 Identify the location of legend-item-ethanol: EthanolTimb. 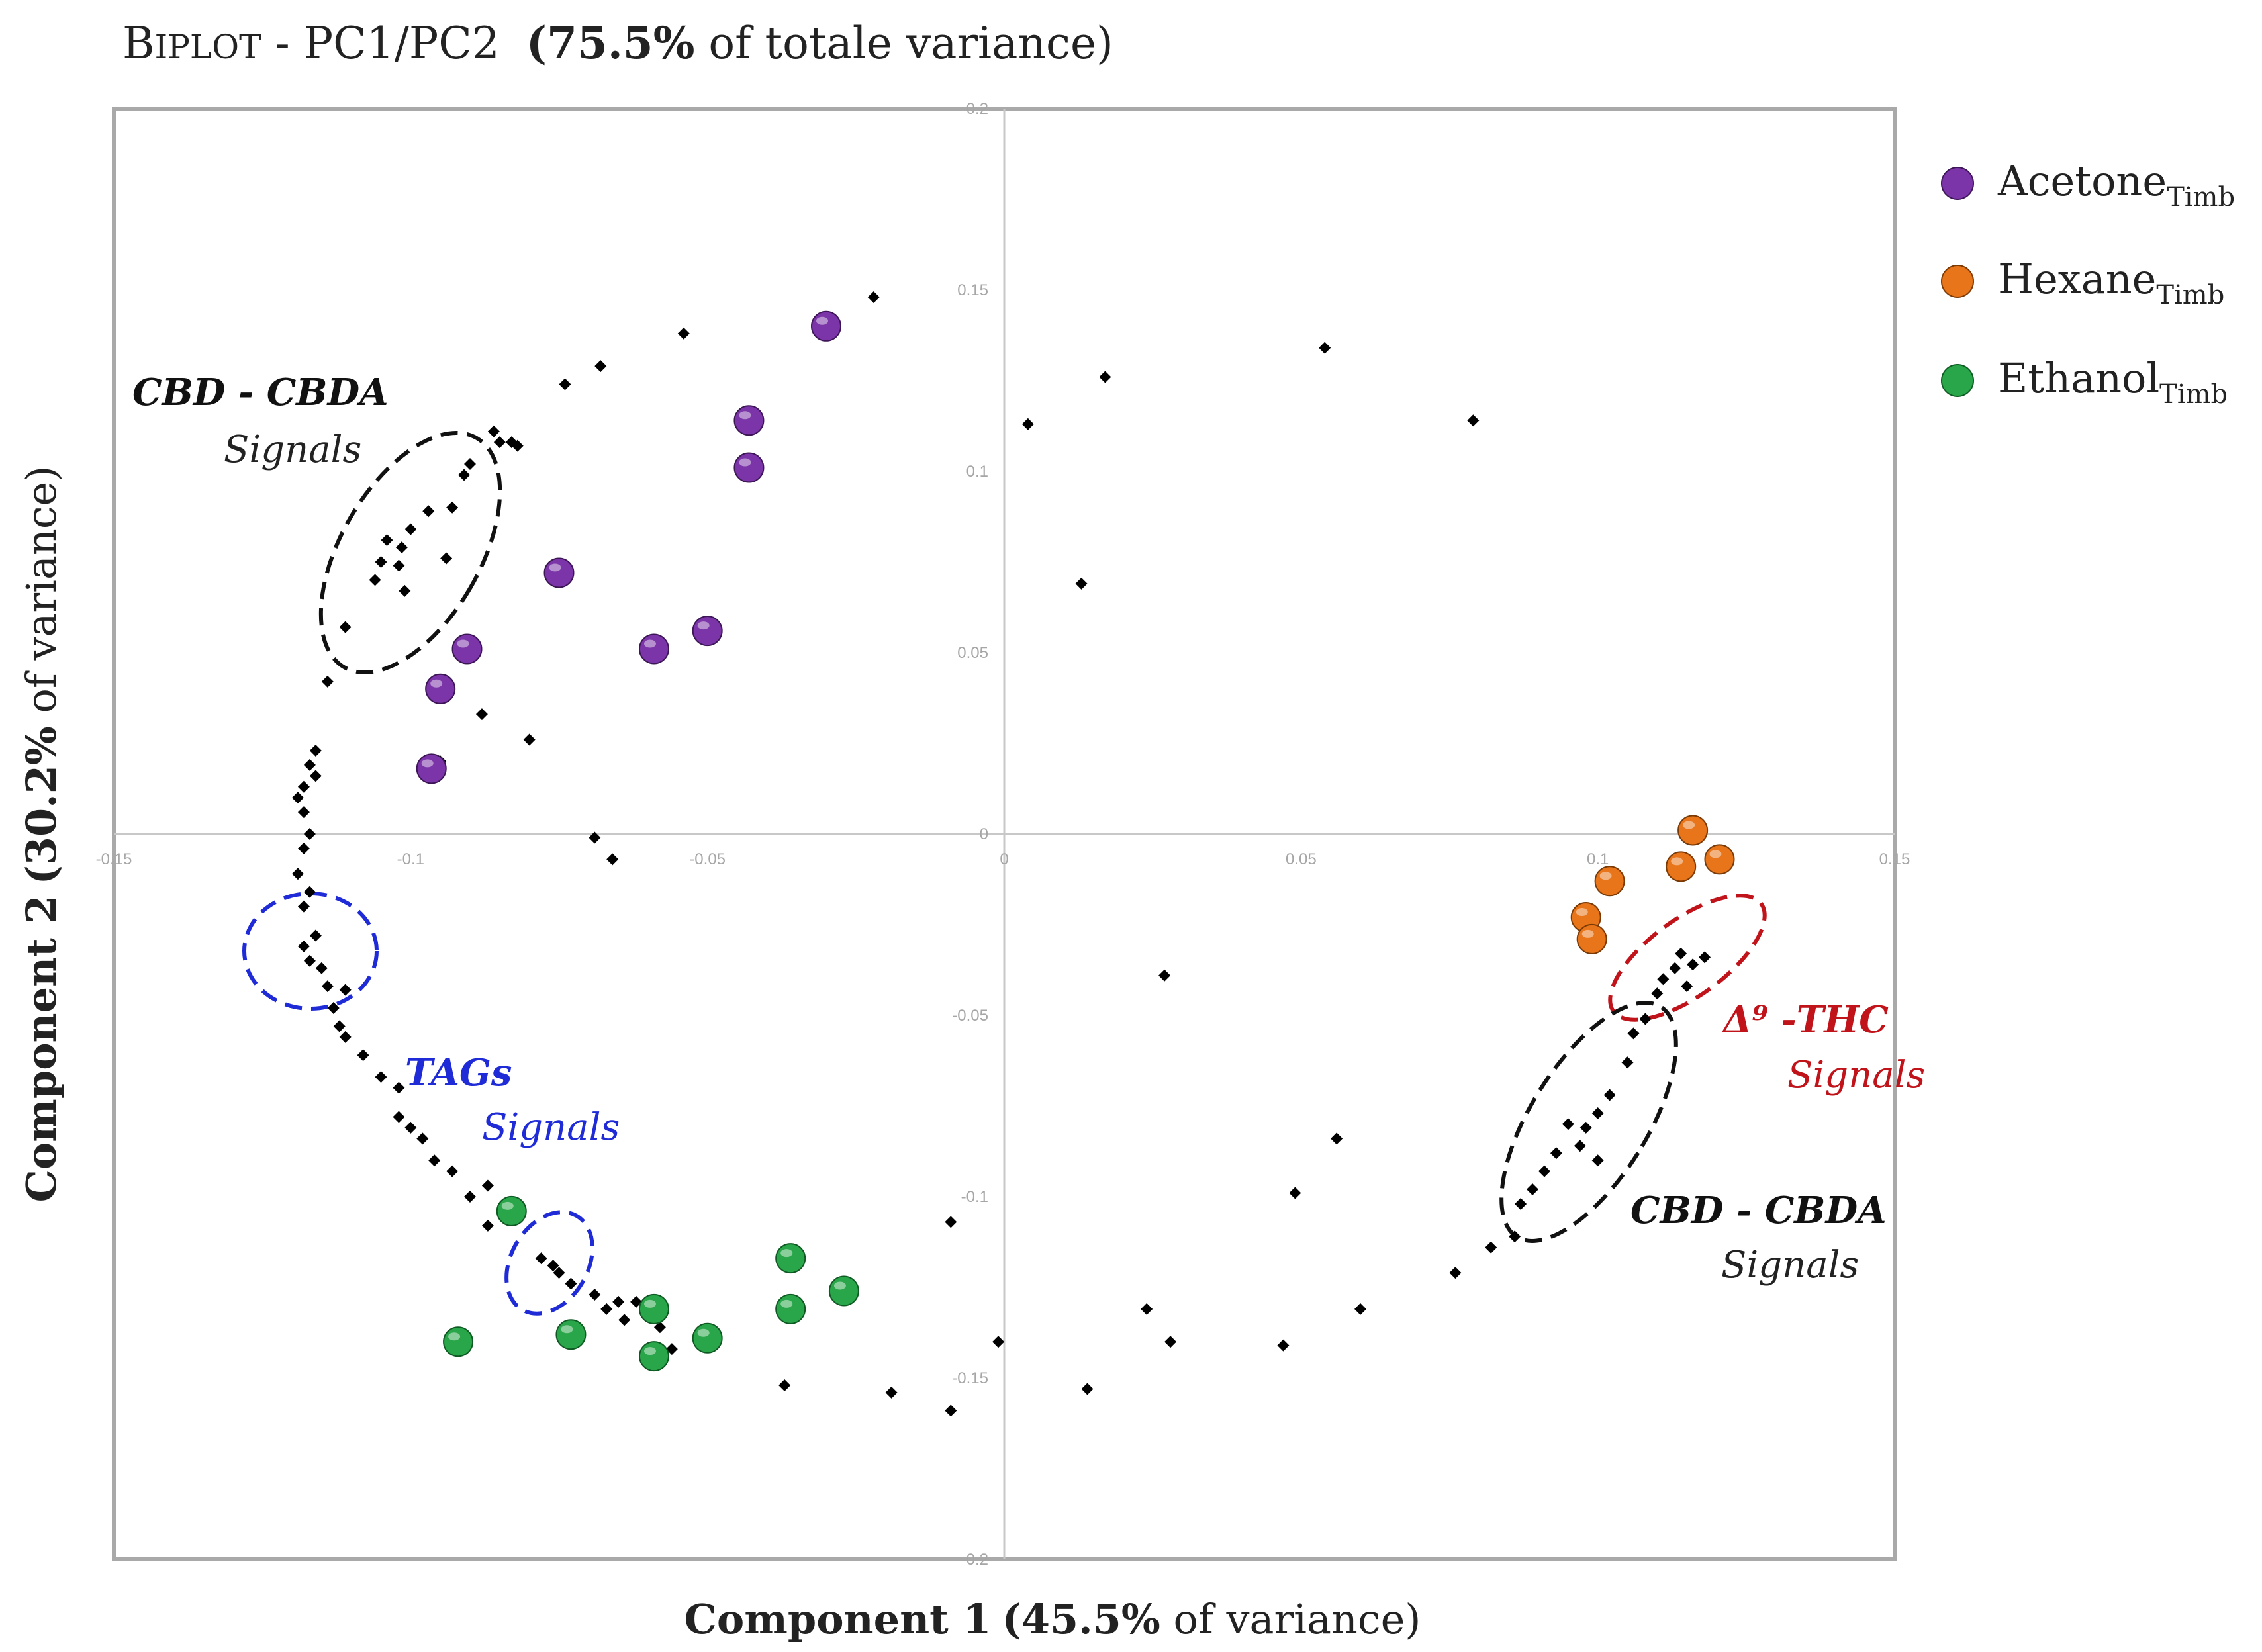
(2084, 382).